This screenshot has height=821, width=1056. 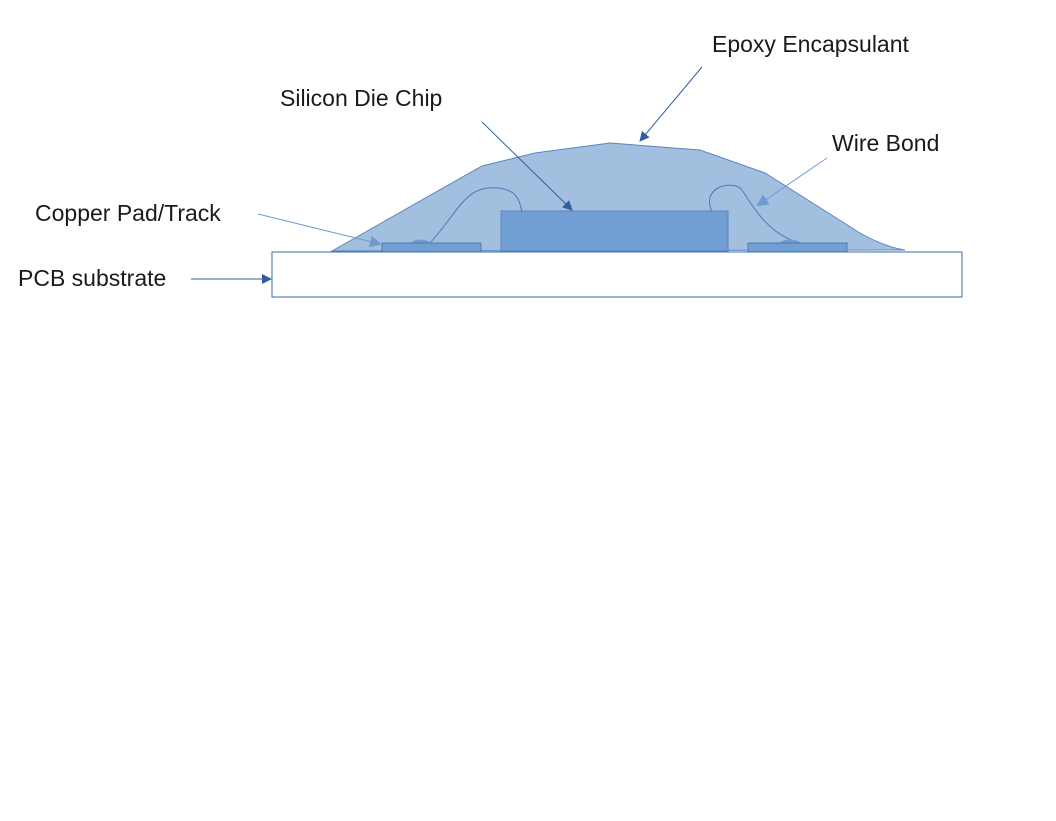 I want to click on pcb-substrate, so click(x=617, y=274).